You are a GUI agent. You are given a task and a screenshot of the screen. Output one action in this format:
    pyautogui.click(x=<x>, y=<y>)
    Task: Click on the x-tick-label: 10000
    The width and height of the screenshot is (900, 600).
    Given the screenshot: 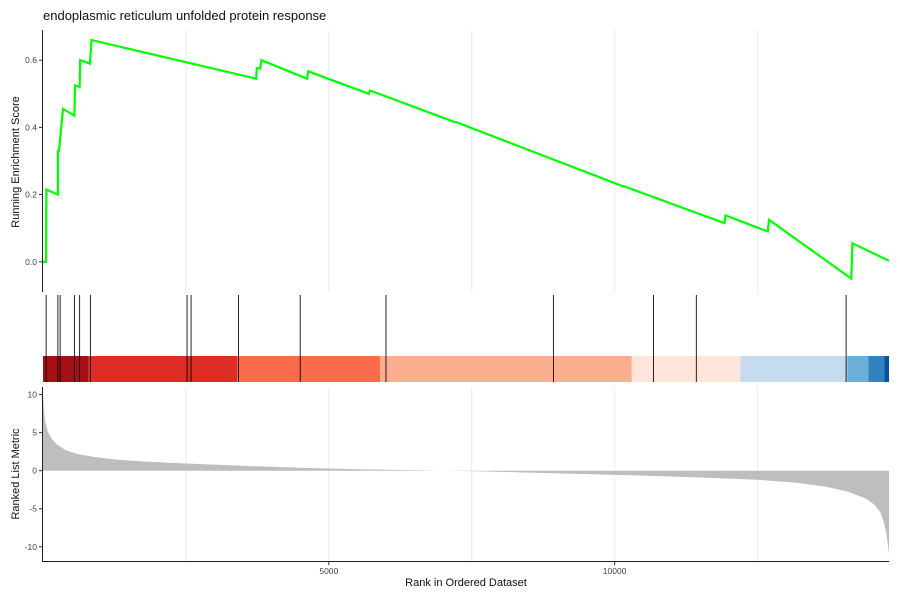 What is the action you would take?
    pyautogui.click(x=615, y=571)
    